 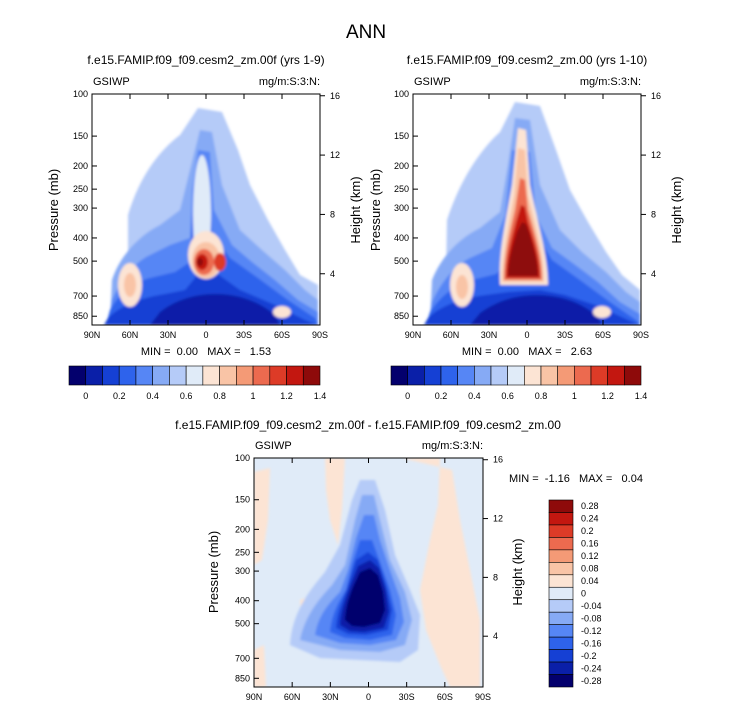 I want to click on panel-3-fill-layers, so click(x=367, y=572).